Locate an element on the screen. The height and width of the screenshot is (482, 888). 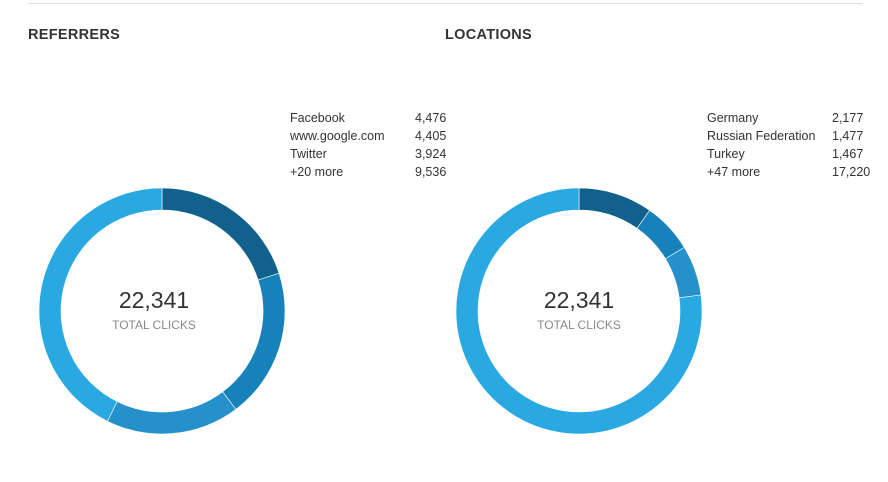
legend-label: +47 more is located at coordinates (734, 172).